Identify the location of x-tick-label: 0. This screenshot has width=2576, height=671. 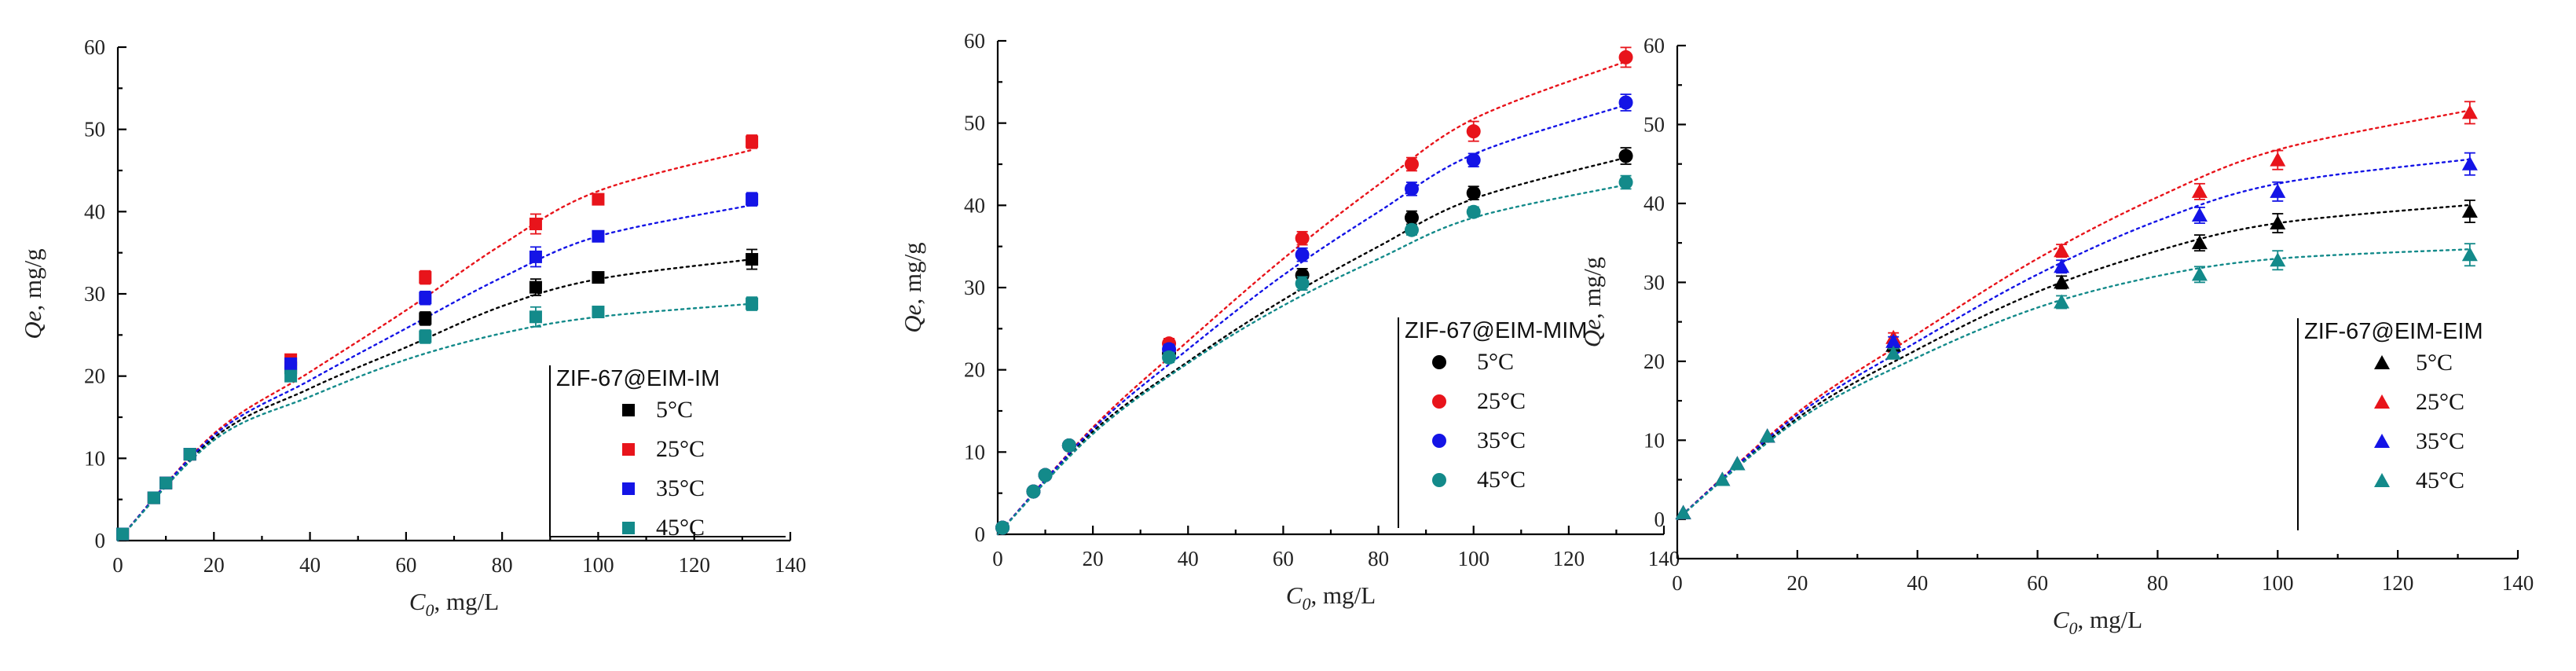
(997, 558).